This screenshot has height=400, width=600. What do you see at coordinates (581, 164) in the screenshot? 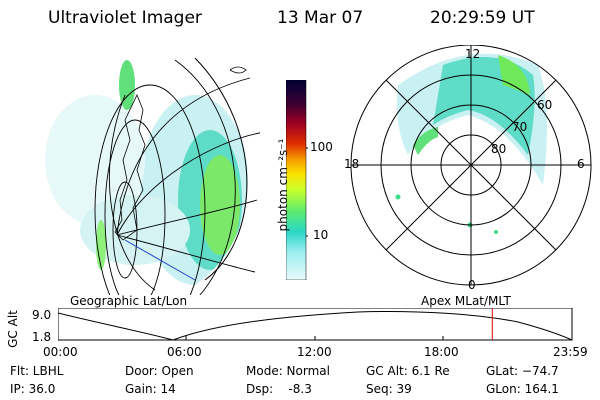
I see `mlt-label-6: 6` at bounding box center [581, 164].